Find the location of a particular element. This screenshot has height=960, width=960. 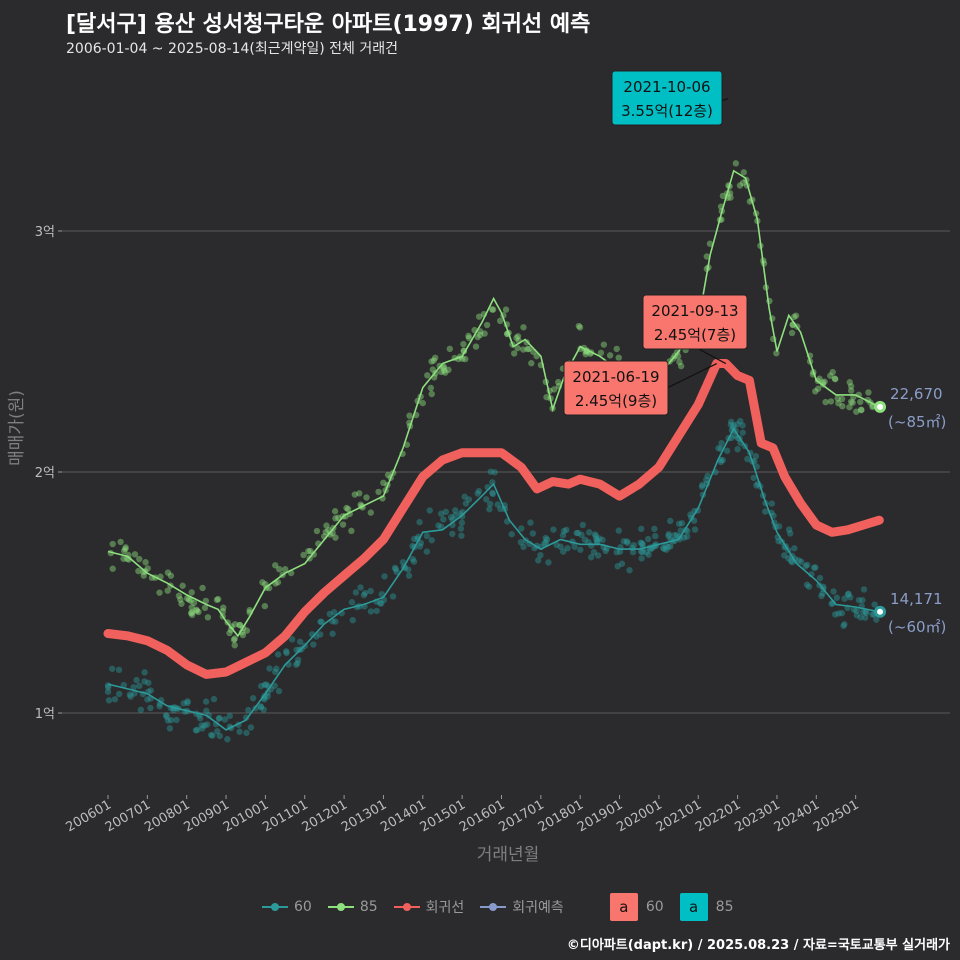

legend-label-regression: 회귀선 is located at coordinates (445, 908).